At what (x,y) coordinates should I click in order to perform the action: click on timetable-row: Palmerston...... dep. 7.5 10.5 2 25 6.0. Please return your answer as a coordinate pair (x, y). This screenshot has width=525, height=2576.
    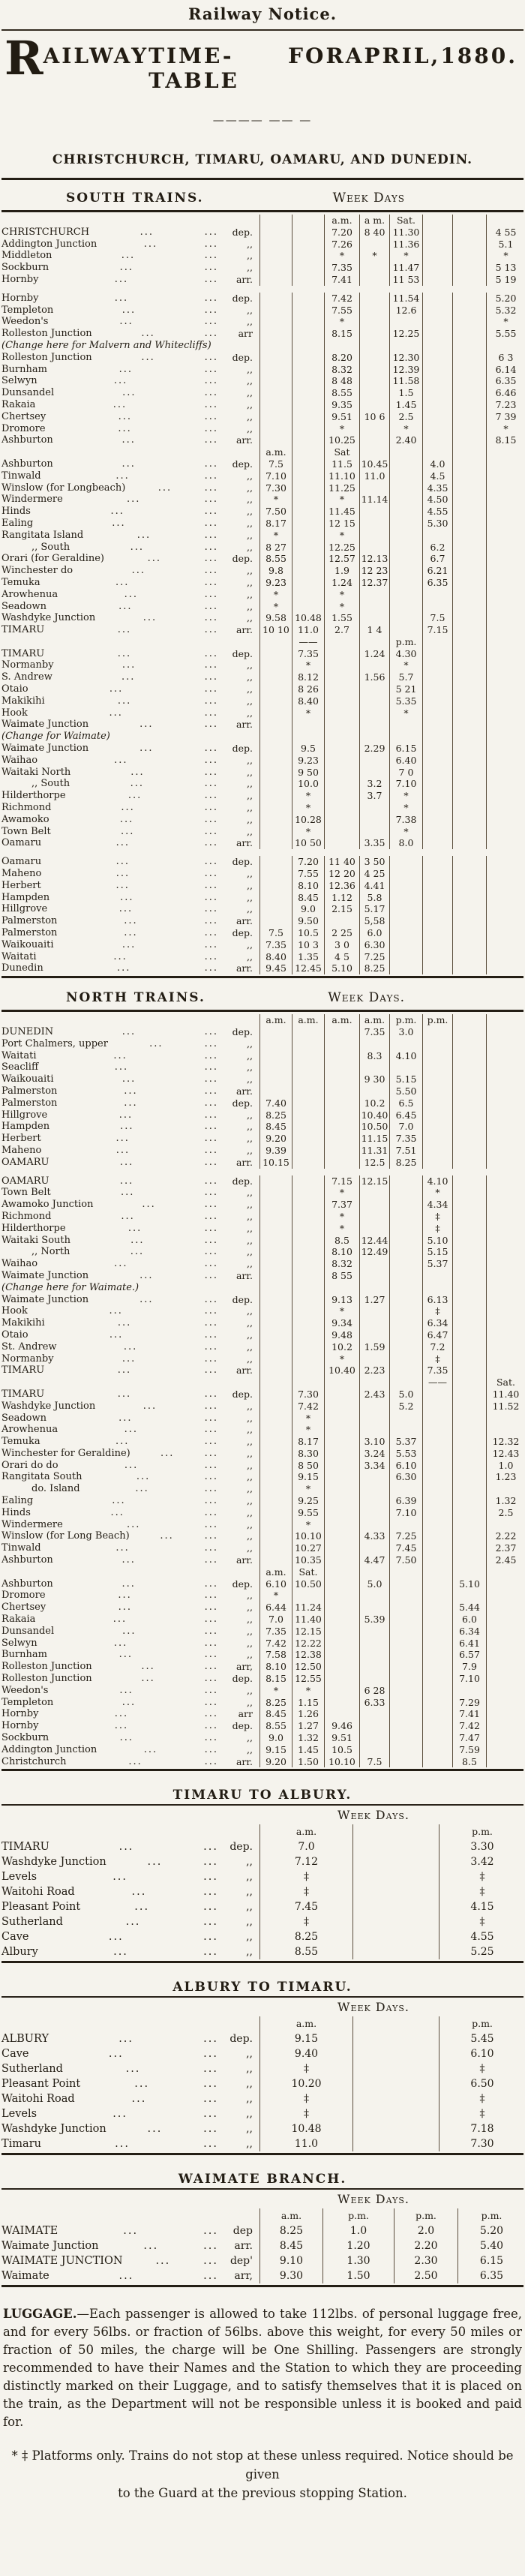
    Looking at the image, I should click on (262, 933).